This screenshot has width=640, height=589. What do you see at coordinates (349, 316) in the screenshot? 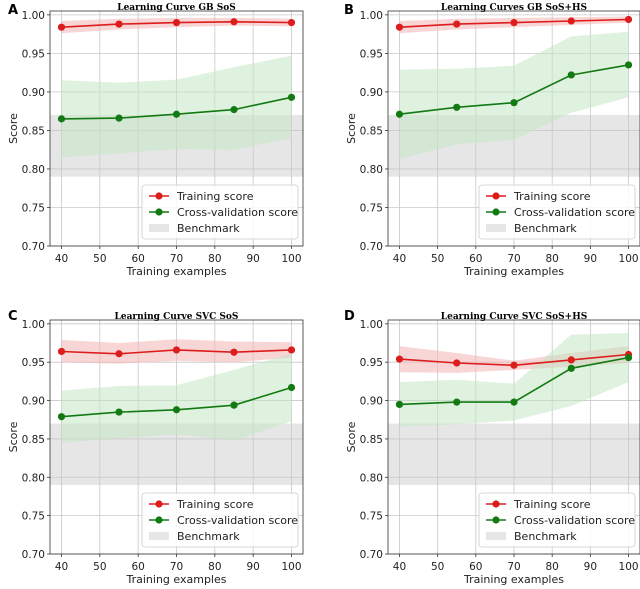
I see `panel-letter: D` at bounding box center [349, 316].